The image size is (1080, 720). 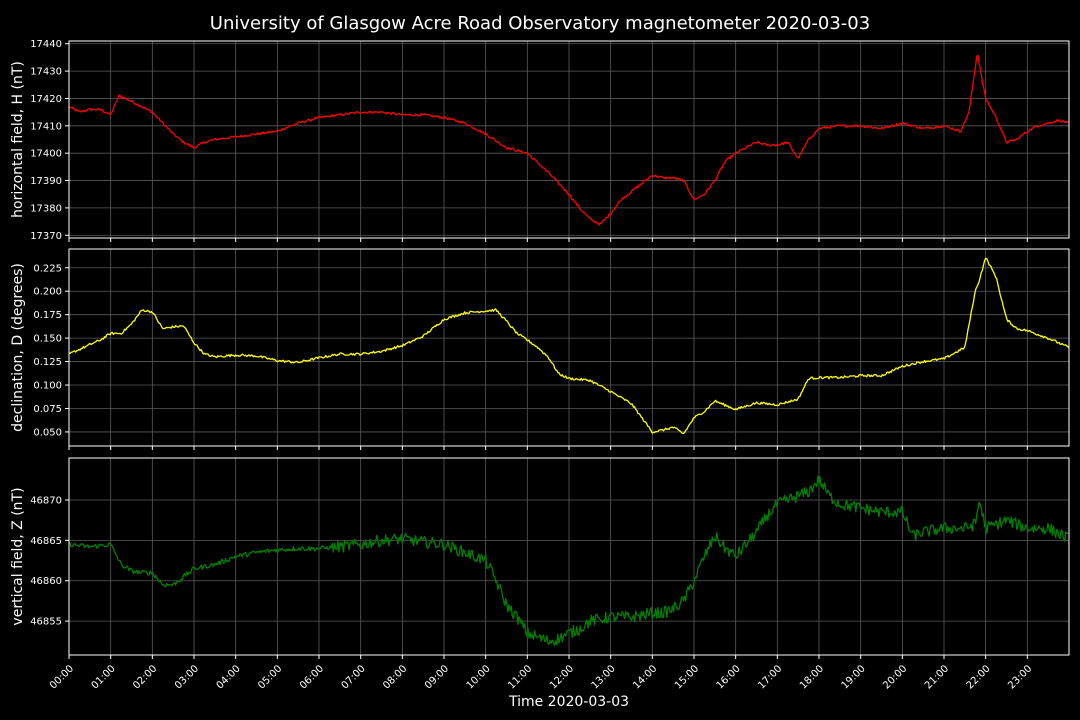 What do you see at coordinates (47, 315) in the screenshot?
I see `y-tick-label: 0.175` at bounding box center [47, 315].